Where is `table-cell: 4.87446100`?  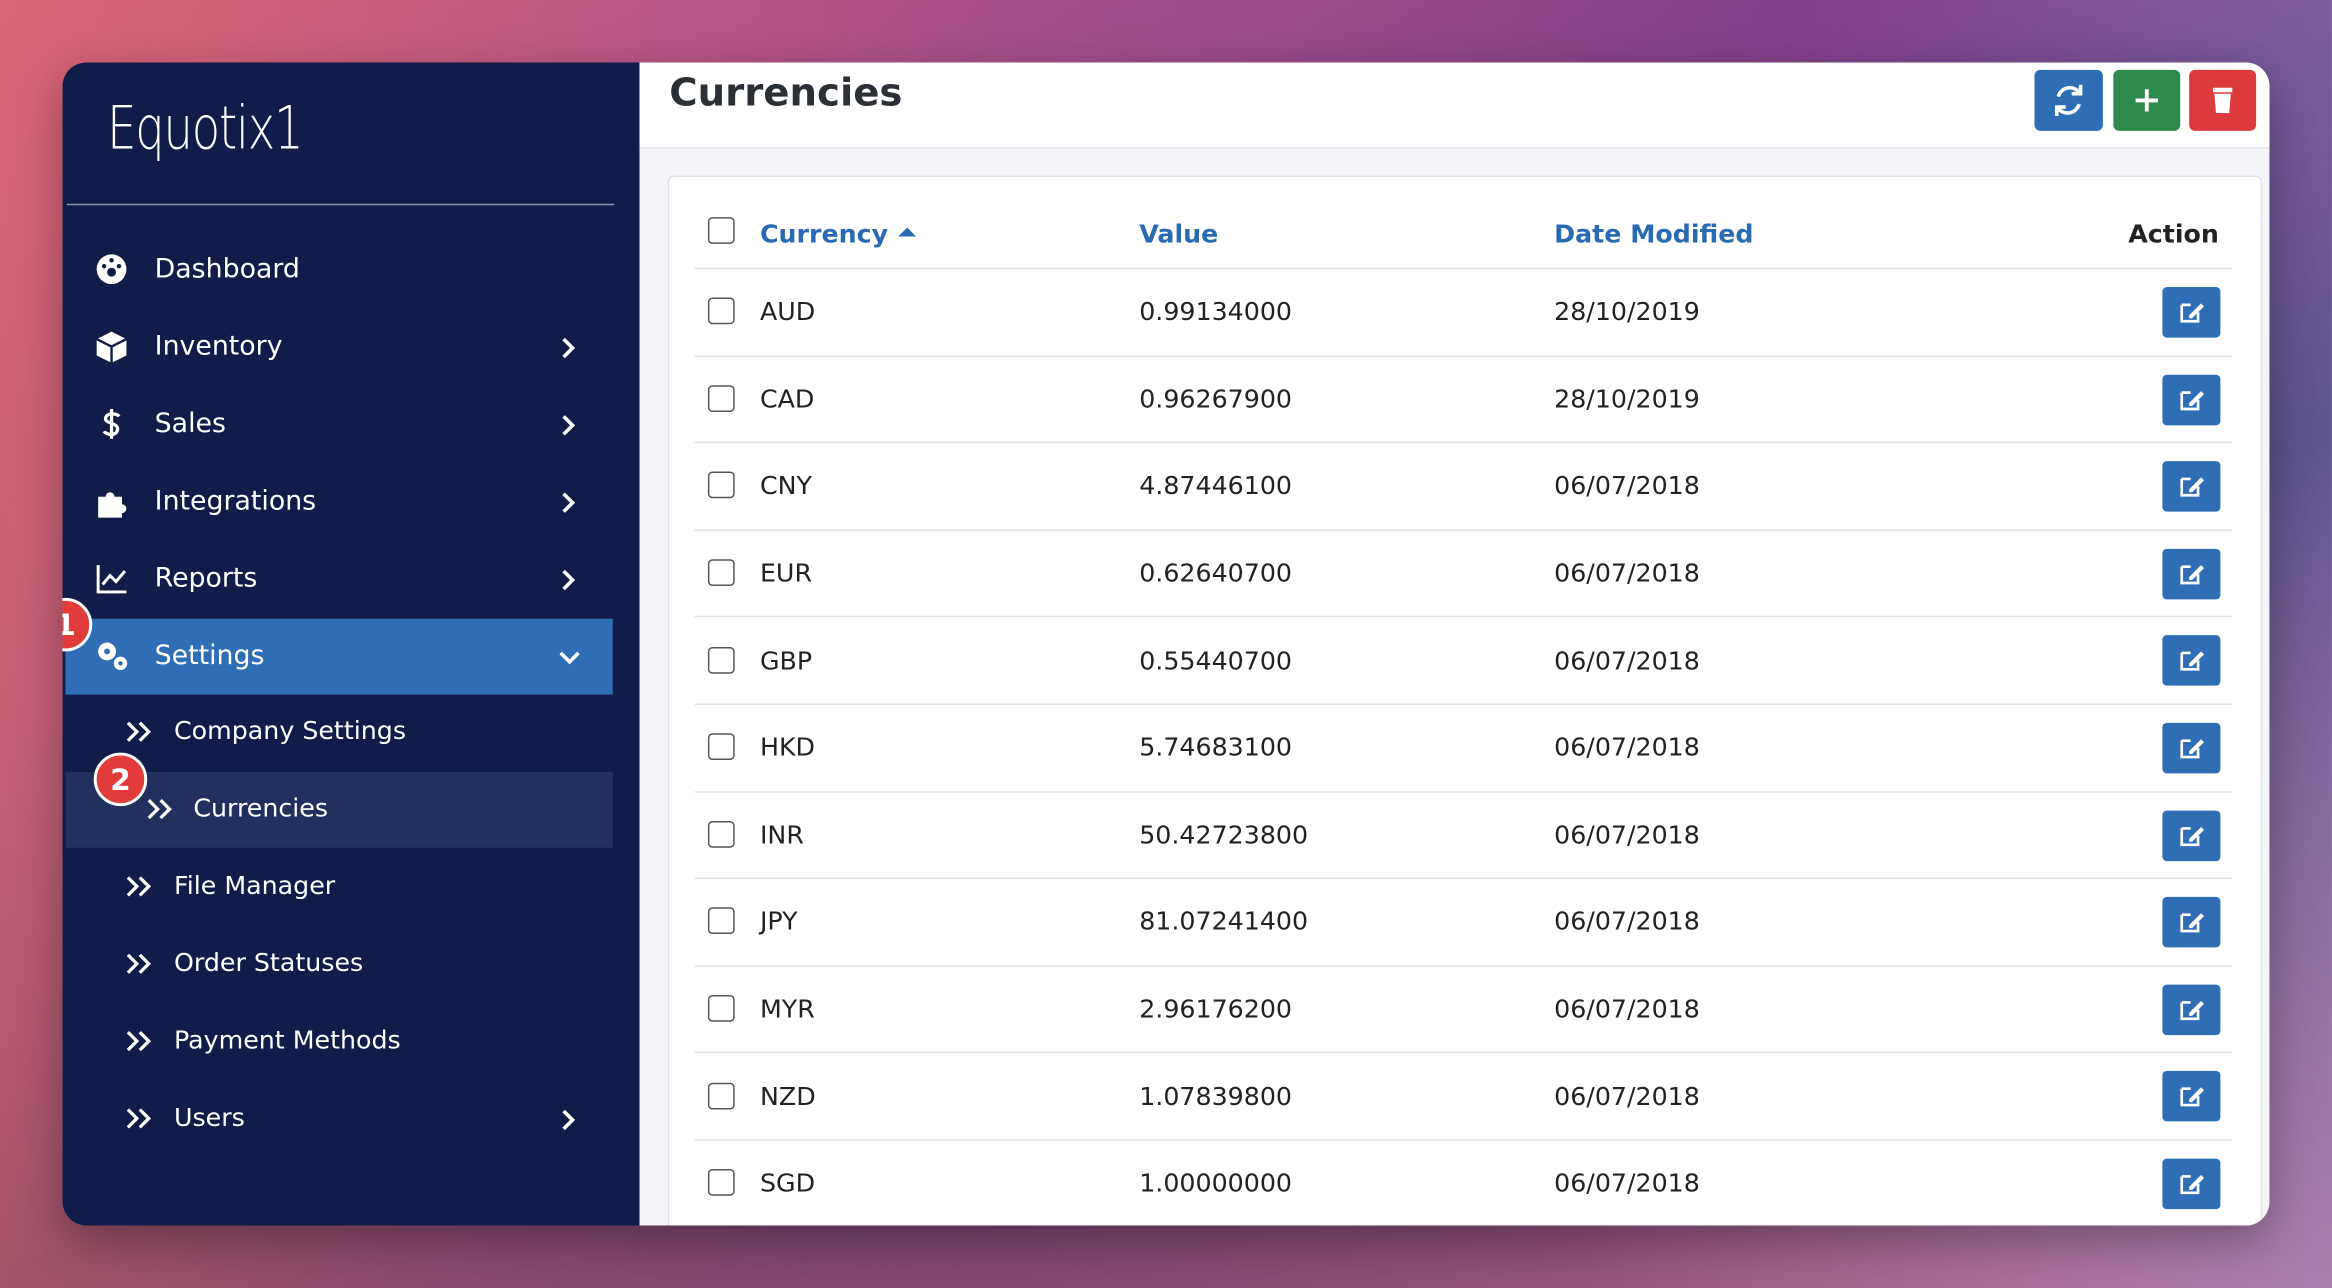
table-cell: 4.87446100 is located at coordinates (1216, 487).